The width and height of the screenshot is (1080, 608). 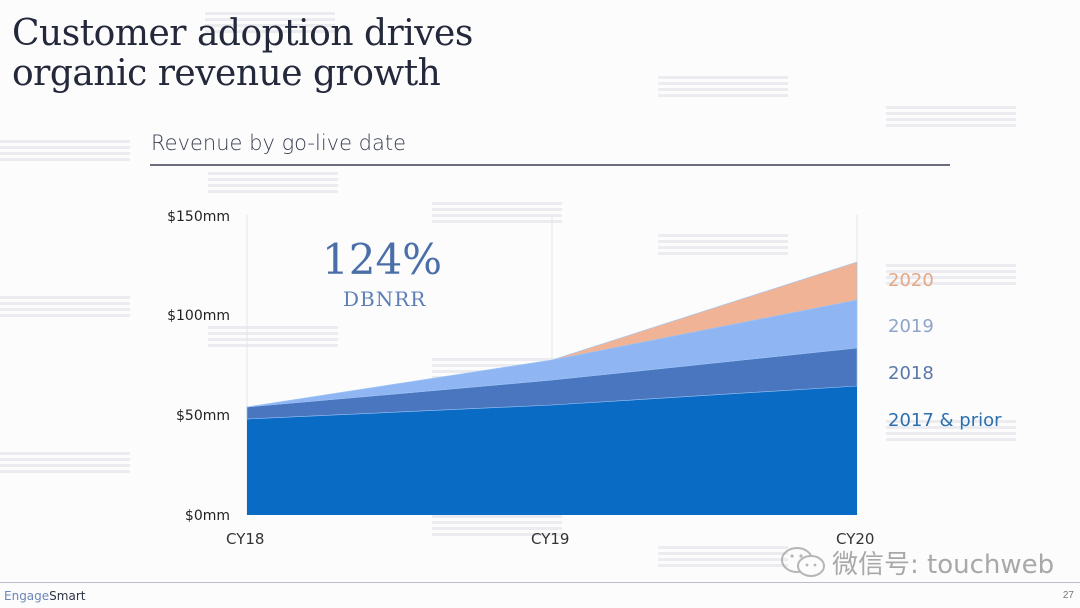 I want to click on brand-logo: EngageSmart, so click(x=44, y=596).